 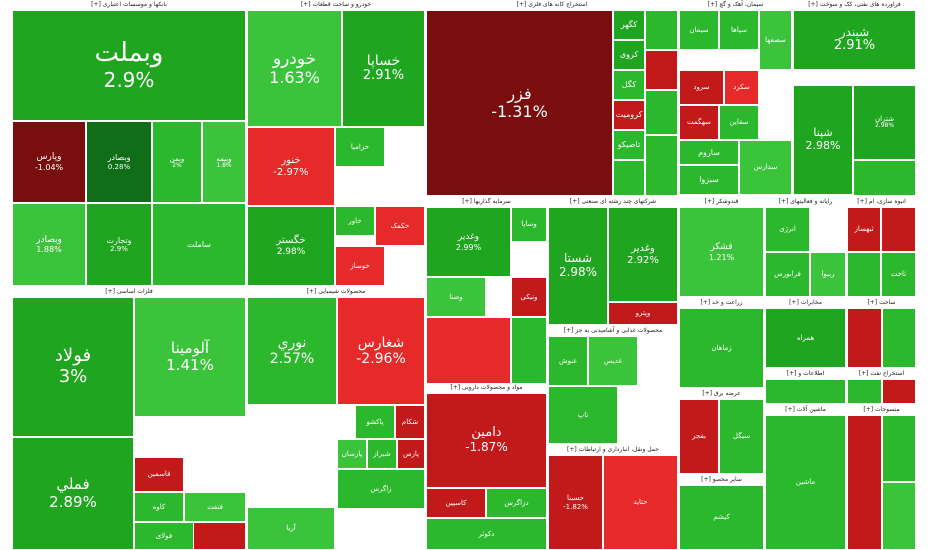 I want to click on stock-tile: وپترو, so click(x=643, y=313).